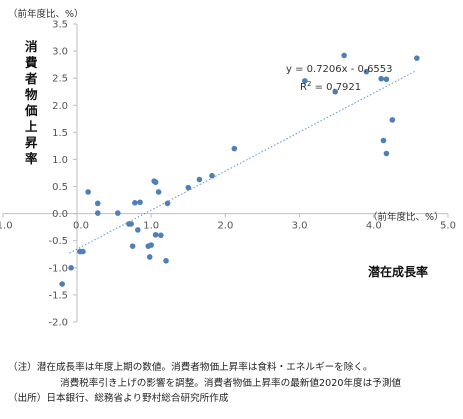  I want to click on r-squared: R2 = 0.7921, so click(330, 86).